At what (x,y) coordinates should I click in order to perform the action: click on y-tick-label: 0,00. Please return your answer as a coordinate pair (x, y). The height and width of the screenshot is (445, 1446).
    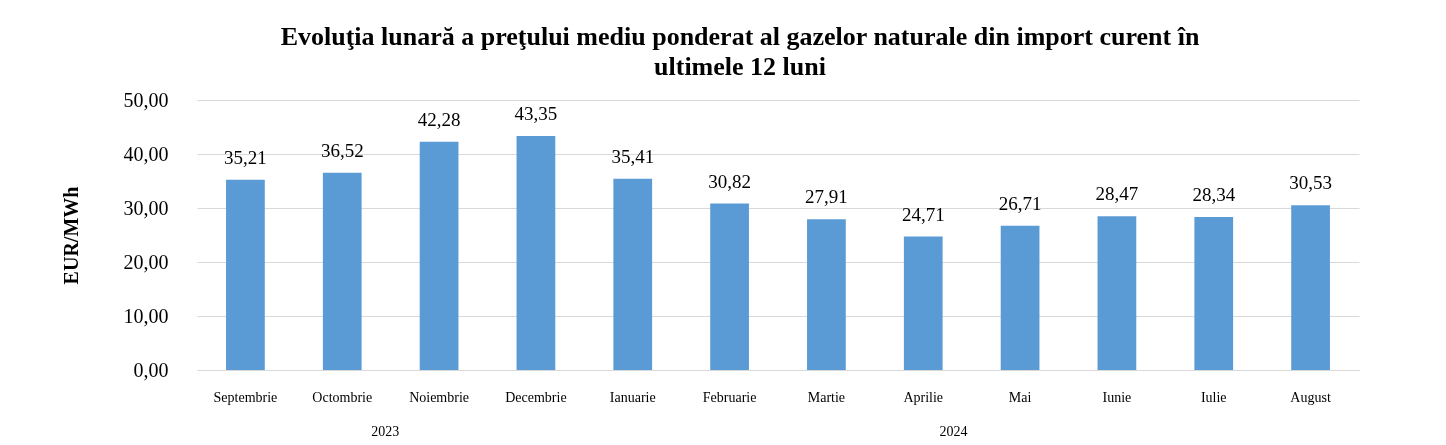
    Looking at the image, I should click on (151, 369).